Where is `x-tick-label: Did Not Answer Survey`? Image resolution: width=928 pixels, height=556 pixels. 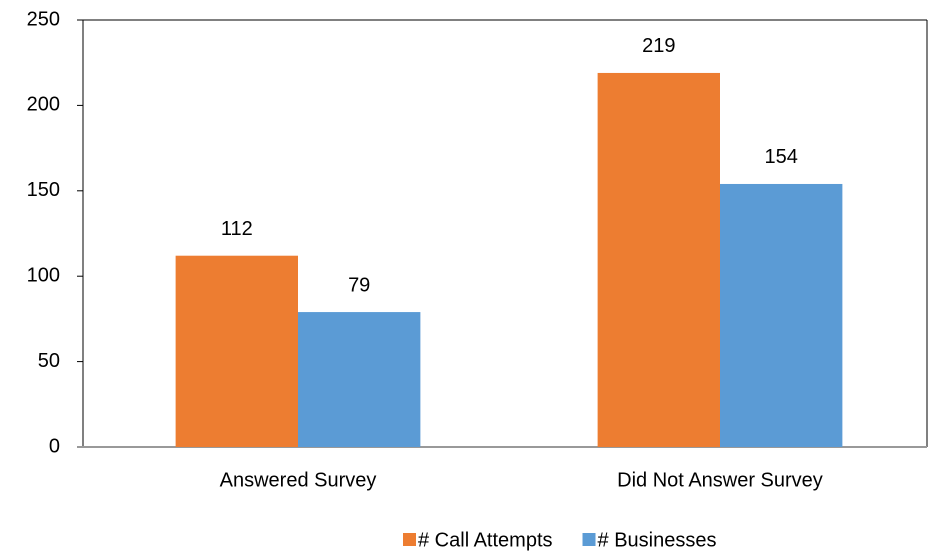
x-tick-label: Did Not Answer Survey is located at coordinates (720, 480).